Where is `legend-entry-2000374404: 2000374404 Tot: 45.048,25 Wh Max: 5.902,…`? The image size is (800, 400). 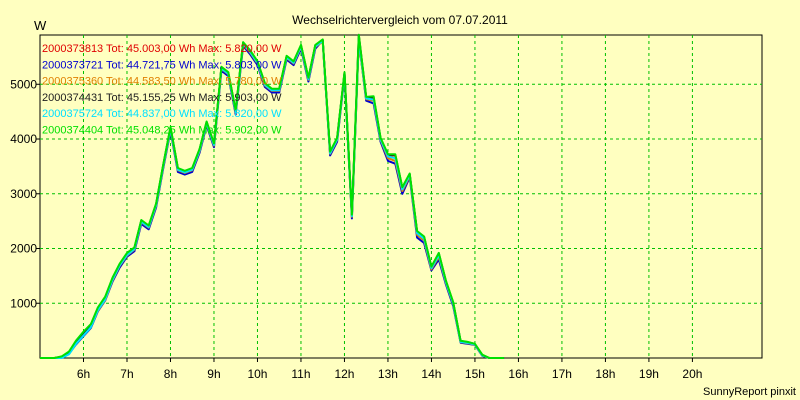 legend-entry-2000374404: 2000374404 Tot: 45.048,25 Wh Max: 5.902,… is located at coordinates (162, 131).